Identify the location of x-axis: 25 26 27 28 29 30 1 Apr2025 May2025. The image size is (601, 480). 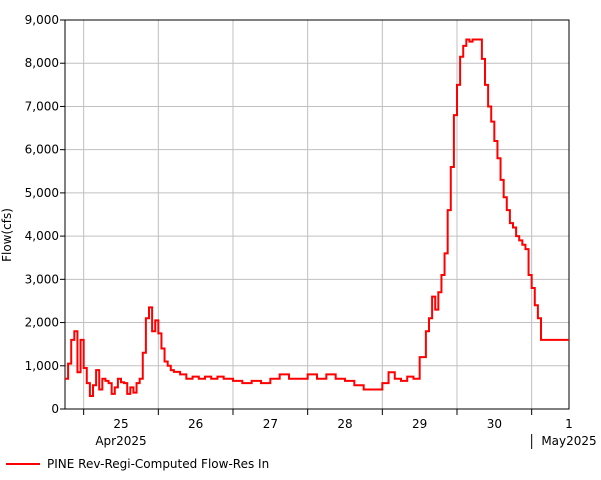
(340, 429).